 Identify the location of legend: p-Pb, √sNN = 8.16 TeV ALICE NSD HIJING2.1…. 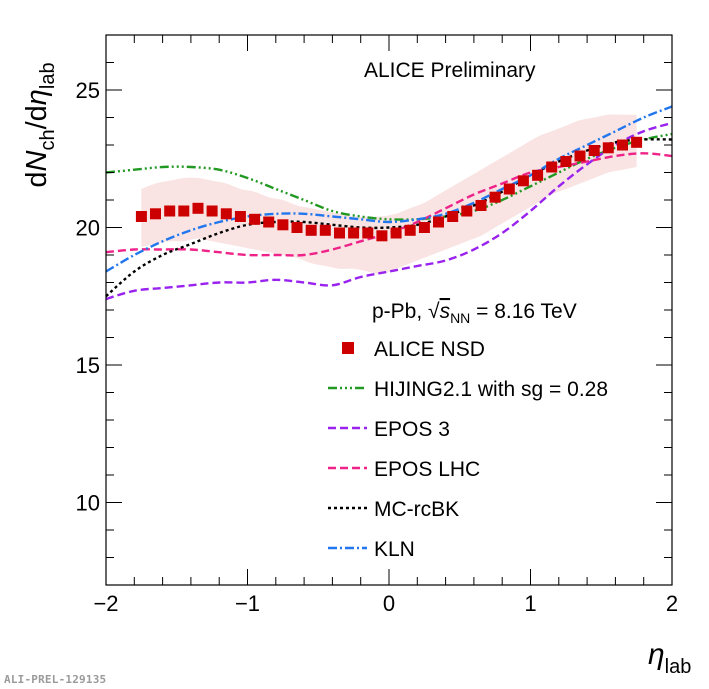
(468, 430).